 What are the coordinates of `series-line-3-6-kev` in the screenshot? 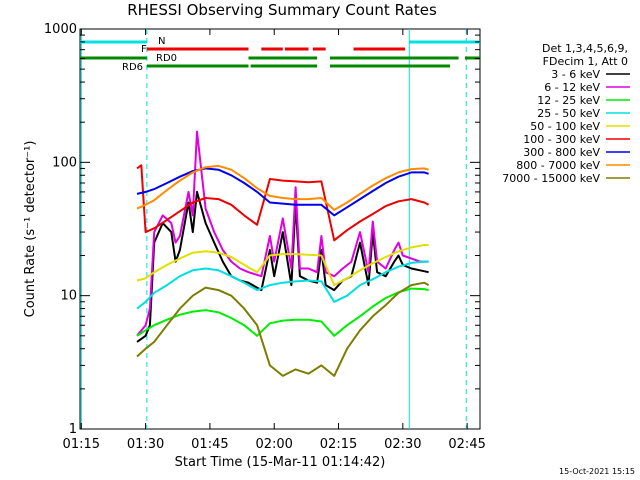 It's located at (282, 266).